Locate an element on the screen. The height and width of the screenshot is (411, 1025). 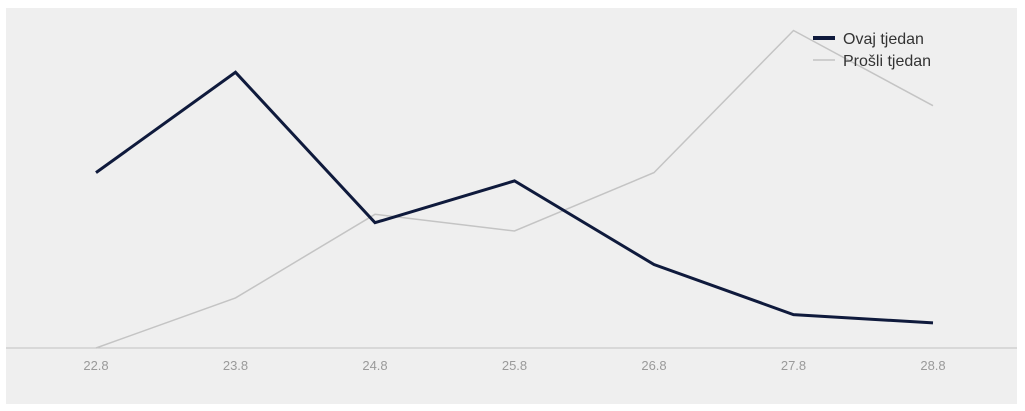
x-axis-ticks: 22.8 23.8 24.8 25.8 26.8 27.8 28.8 is located at coordinates (514, 365).